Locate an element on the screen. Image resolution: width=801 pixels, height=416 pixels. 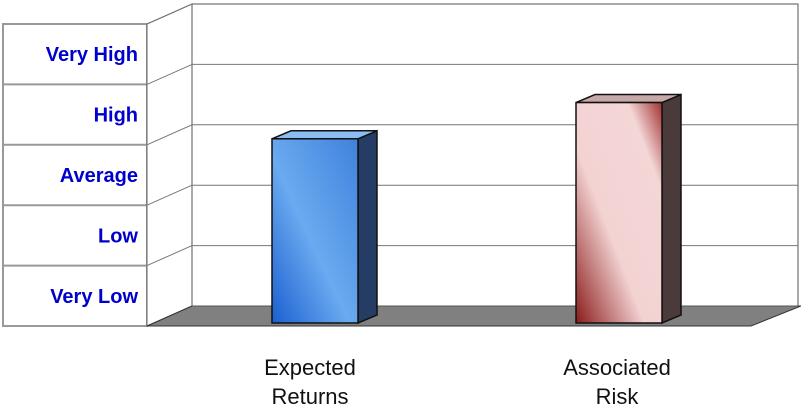
y-level-panel-frame is located at coordinates (75, 175).